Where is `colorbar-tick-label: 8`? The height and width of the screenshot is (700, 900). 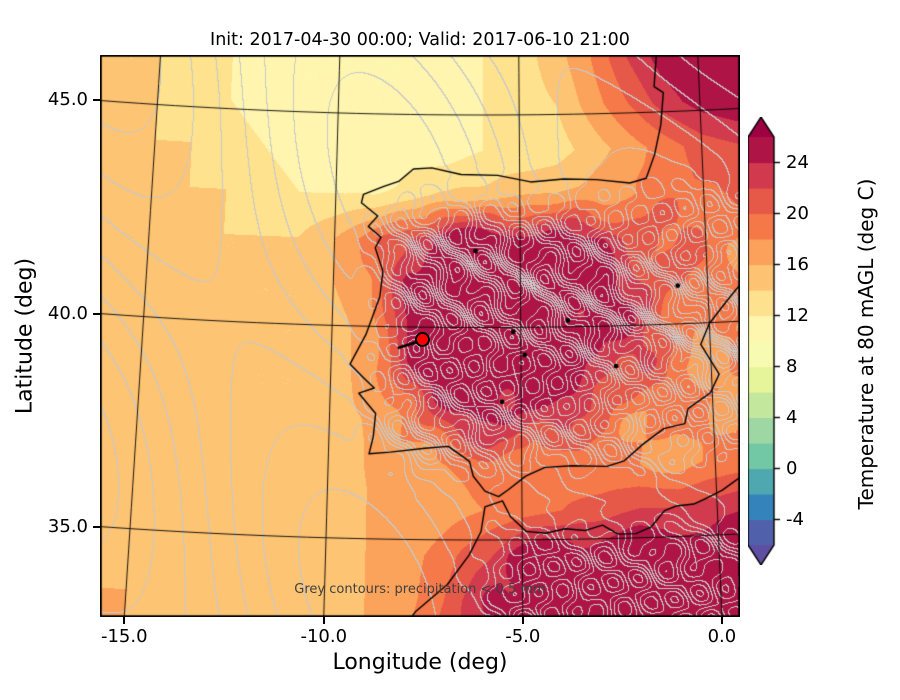 colorbar-tick-label: 8 is located at coordinates (792, 366).